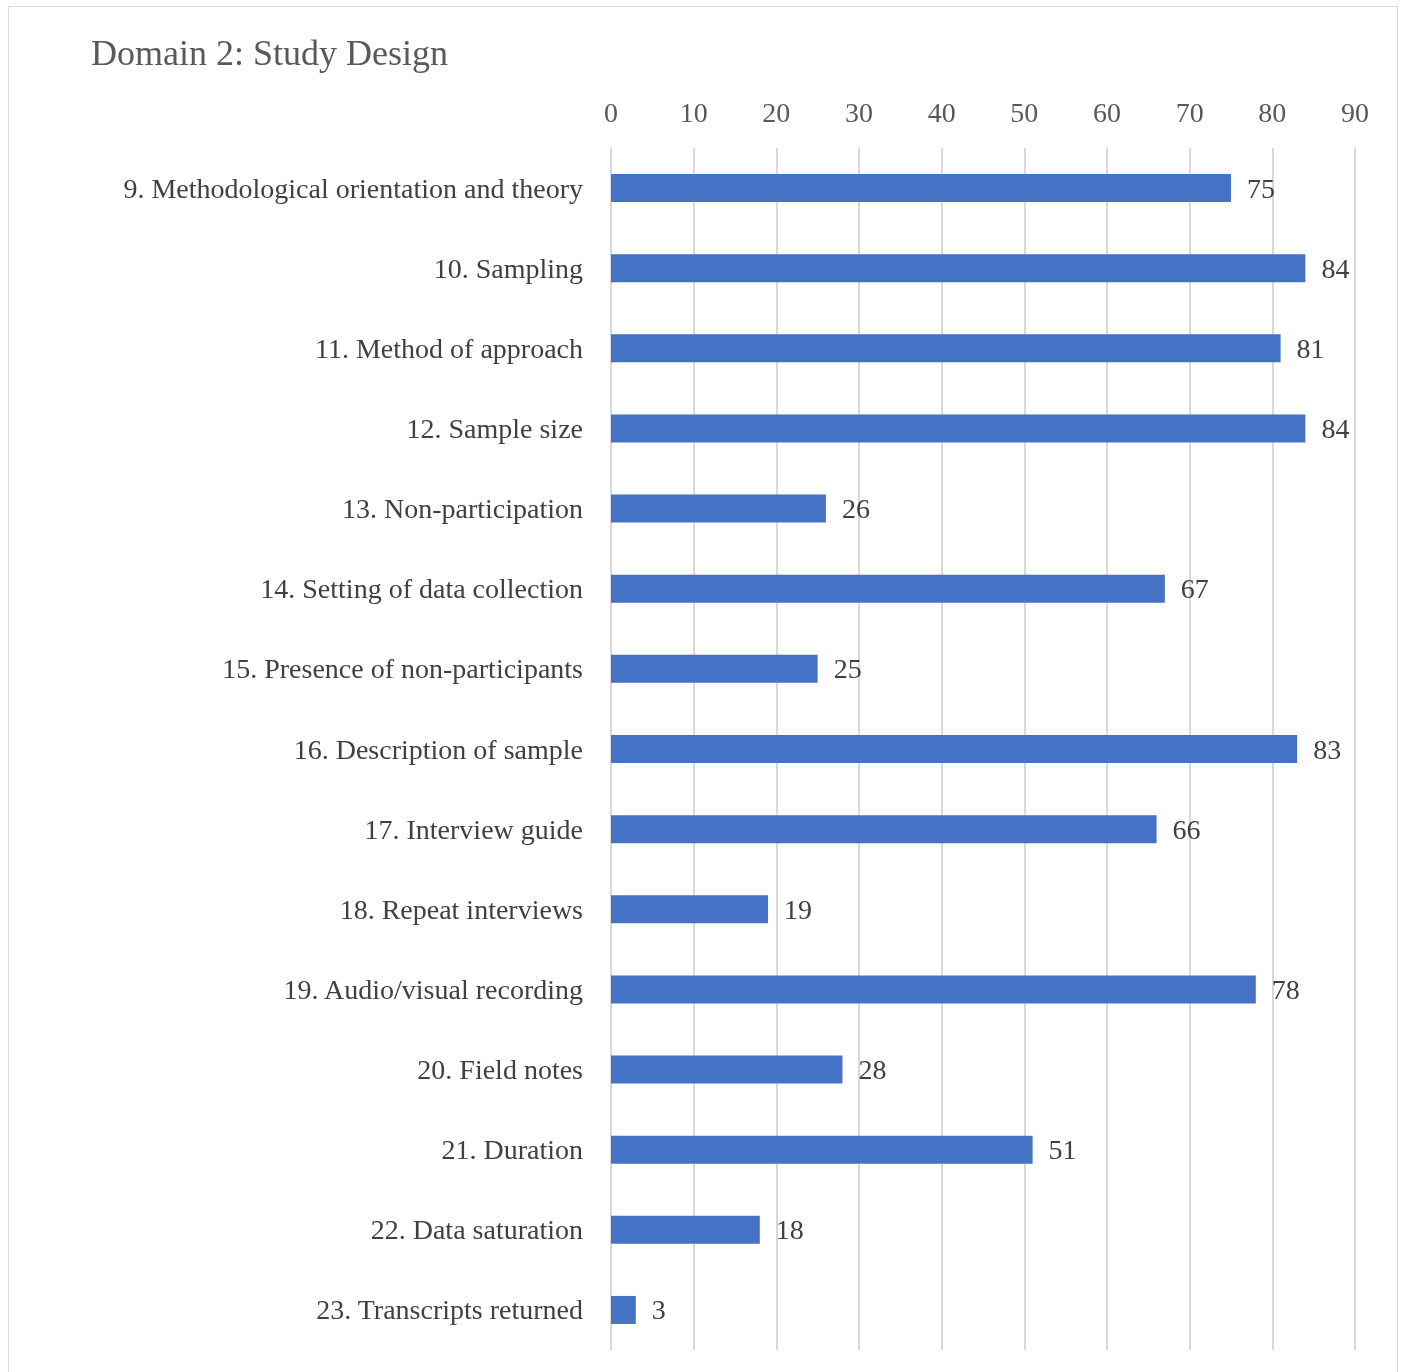  Describe the element at coordinates (941, 112) in the screenshot. I see `x-tick-label: 40` at that location.